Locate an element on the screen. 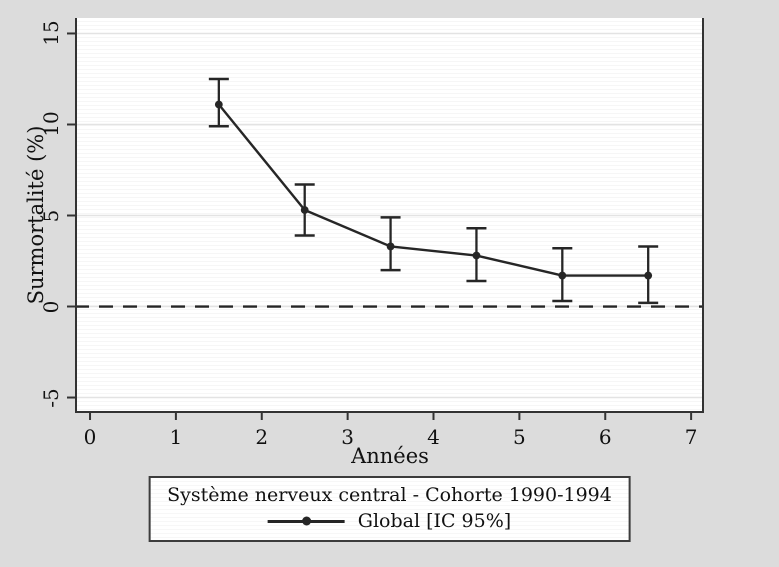  y-tick-label: -5 is located at coordinates (51, 397).